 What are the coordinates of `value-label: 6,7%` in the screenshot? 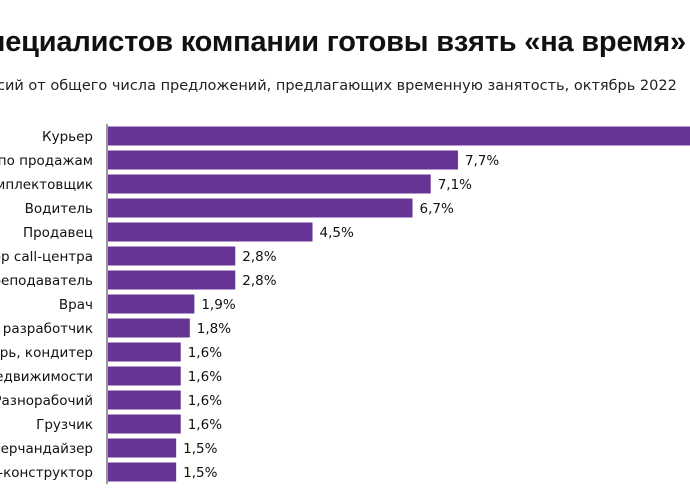 It's located at (437, 209).